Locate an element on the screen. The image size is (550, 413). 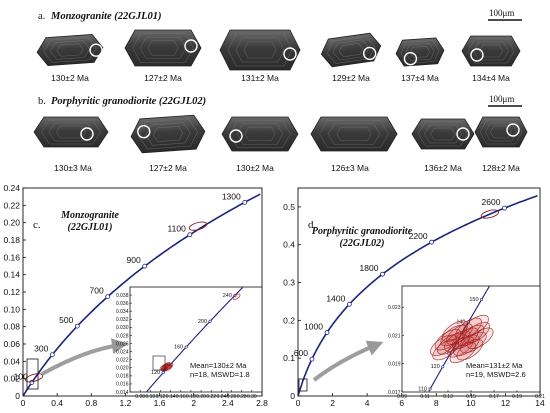
concordia-age-label: 600 is located at coordinates (301, 353).